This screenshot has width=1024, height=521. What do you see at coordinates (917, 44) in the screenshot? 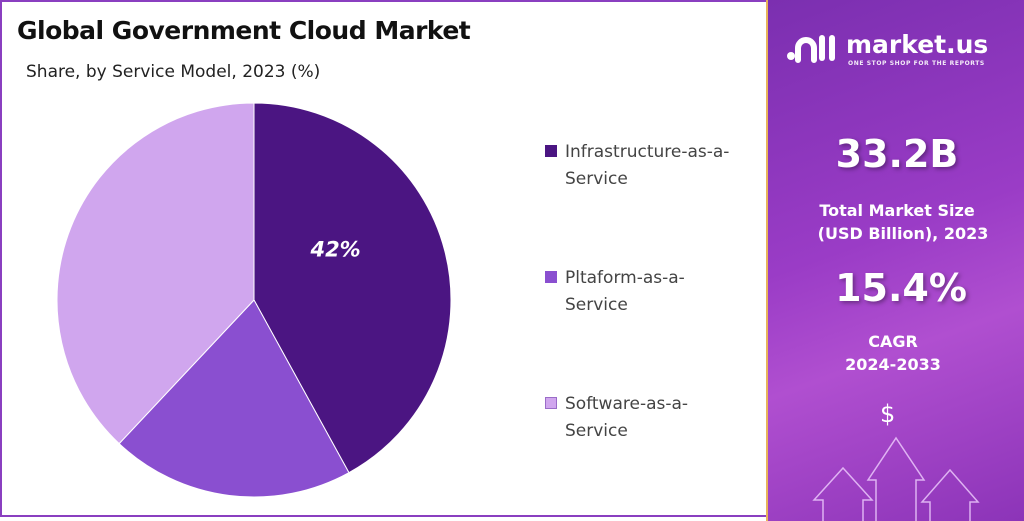
I see `brand-name: market.us` at bounding box center [917, 44].